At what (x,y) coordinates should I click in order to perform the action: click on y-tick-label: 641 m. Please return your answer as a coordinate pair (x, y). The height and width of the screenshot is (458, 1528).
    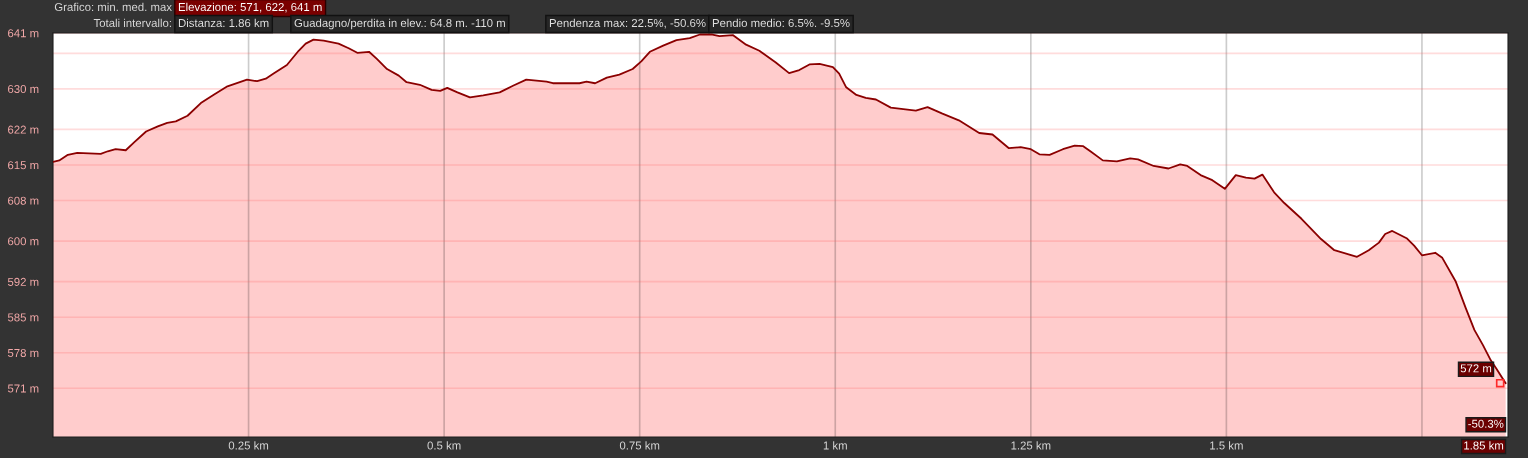
    Looking at the image, I should click on (23, 33).